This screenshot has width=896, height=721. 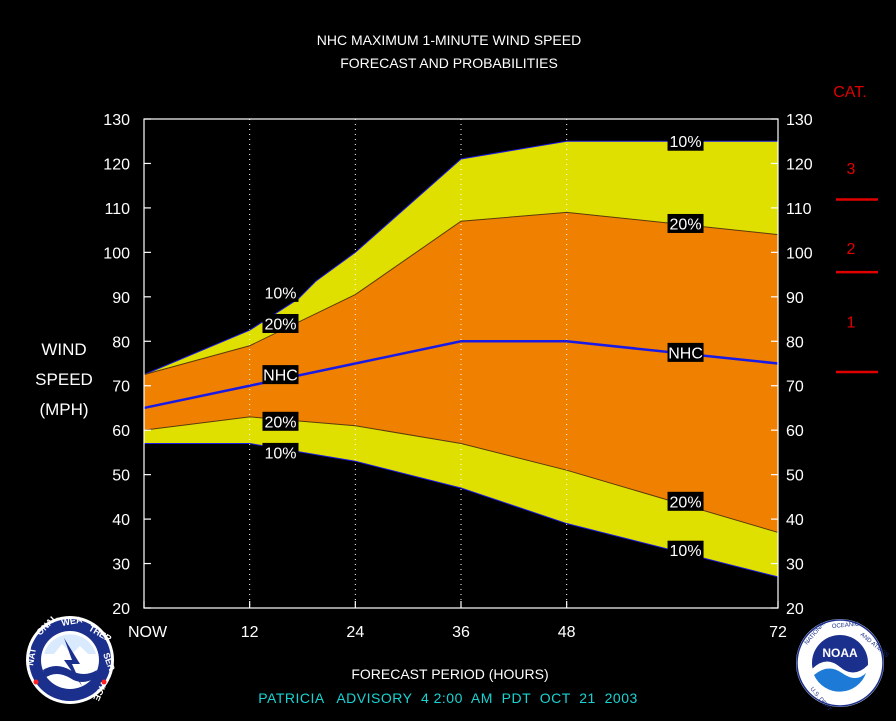 What do you see at coordinates (778, 632) in the screenshot?
I see `x-tick-label-72: 72` at bounding box center [778, 632].